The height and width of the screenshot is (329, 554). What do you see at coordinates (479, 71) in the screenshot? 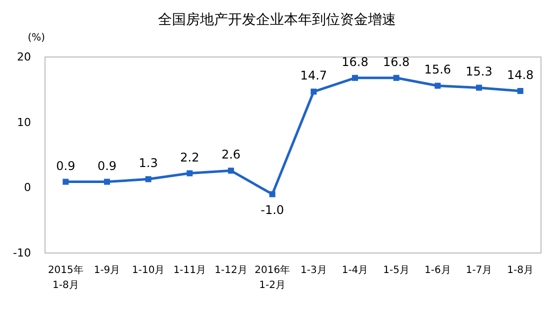
I see `data-label: 15.3` at bounding box center [479, 71].